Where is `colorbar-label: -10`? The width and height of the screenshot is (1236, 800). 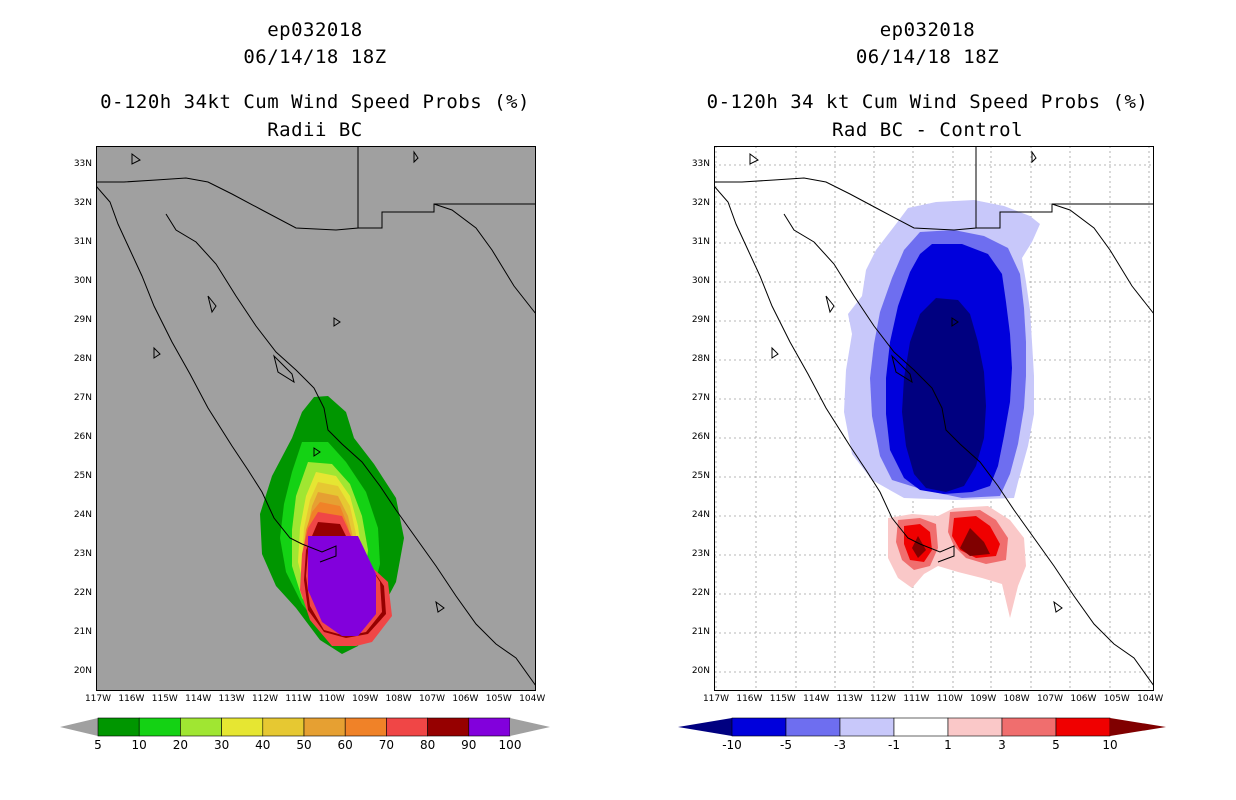 colorbar-label: -10 is located at coordinates (732, 745).